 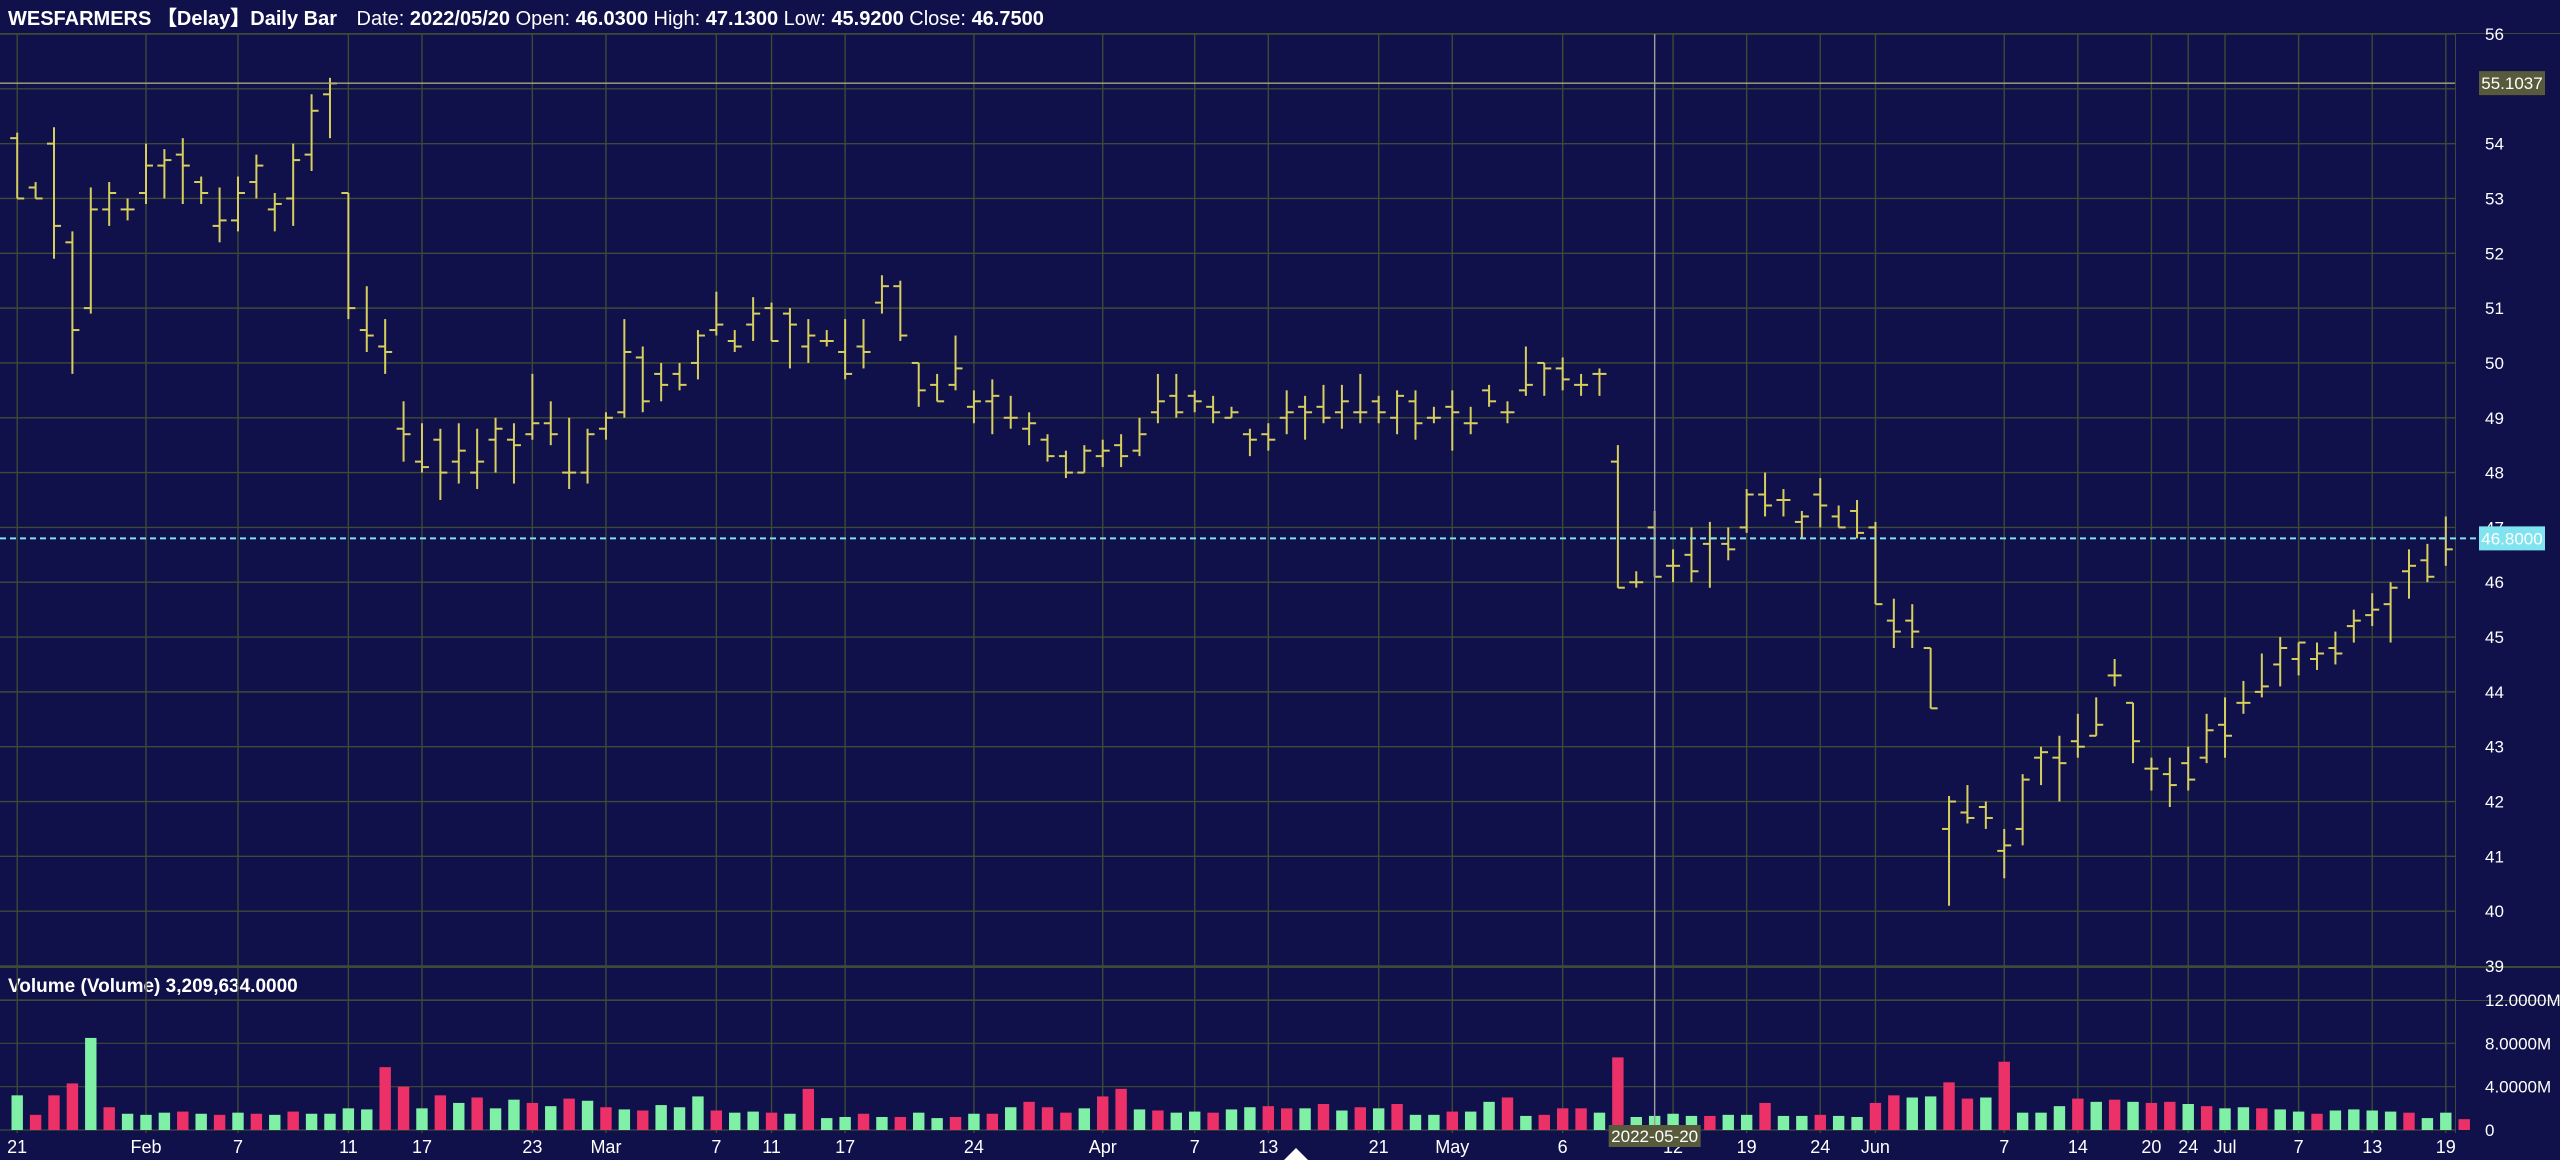 What do you see at coordinates (2494, 198) in the screenshot?
I see `price-axis-tick-label: 53` at bounding box center [2494, 198].